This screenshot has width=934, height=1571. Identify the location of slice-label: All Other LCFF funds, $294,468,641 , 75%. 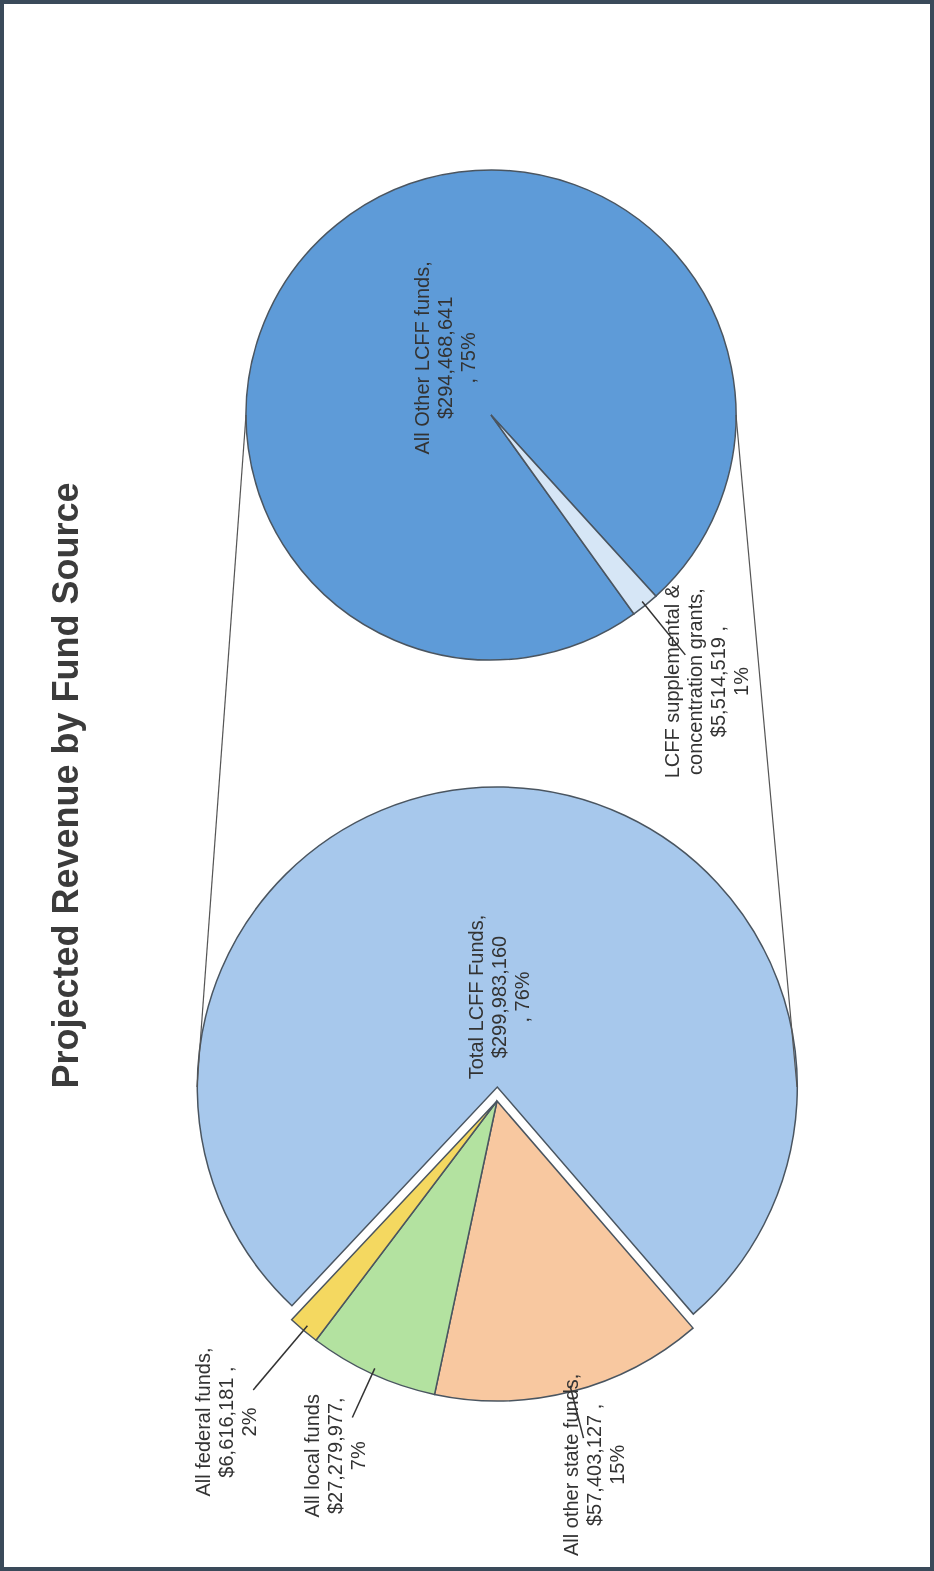
(444, 358).